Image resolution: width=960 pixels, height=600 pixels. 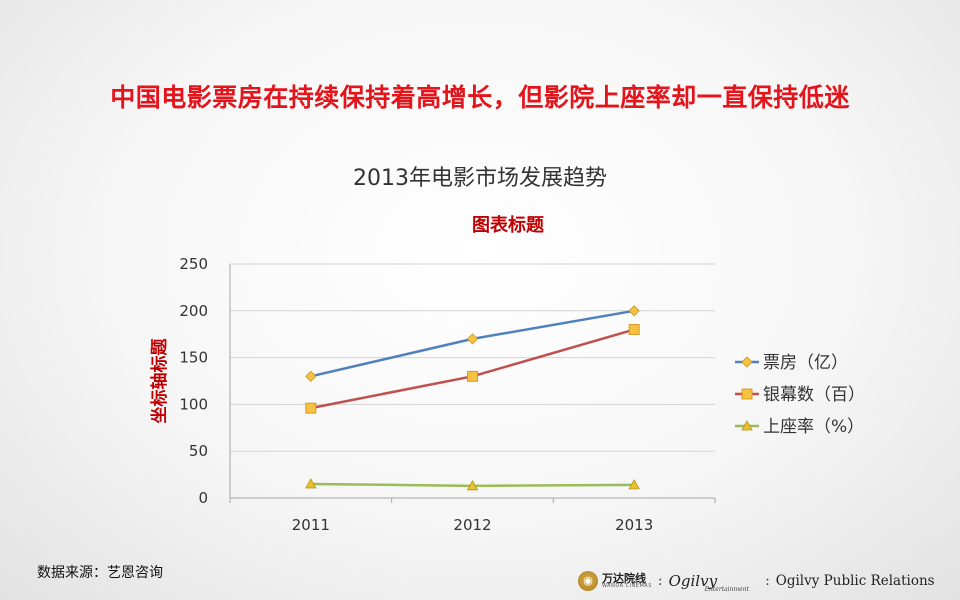 What do you see at coordinates (805, 363) in the screenshot?
I see `legend-label: 票房（亿）` at bounding box center [805, 363].